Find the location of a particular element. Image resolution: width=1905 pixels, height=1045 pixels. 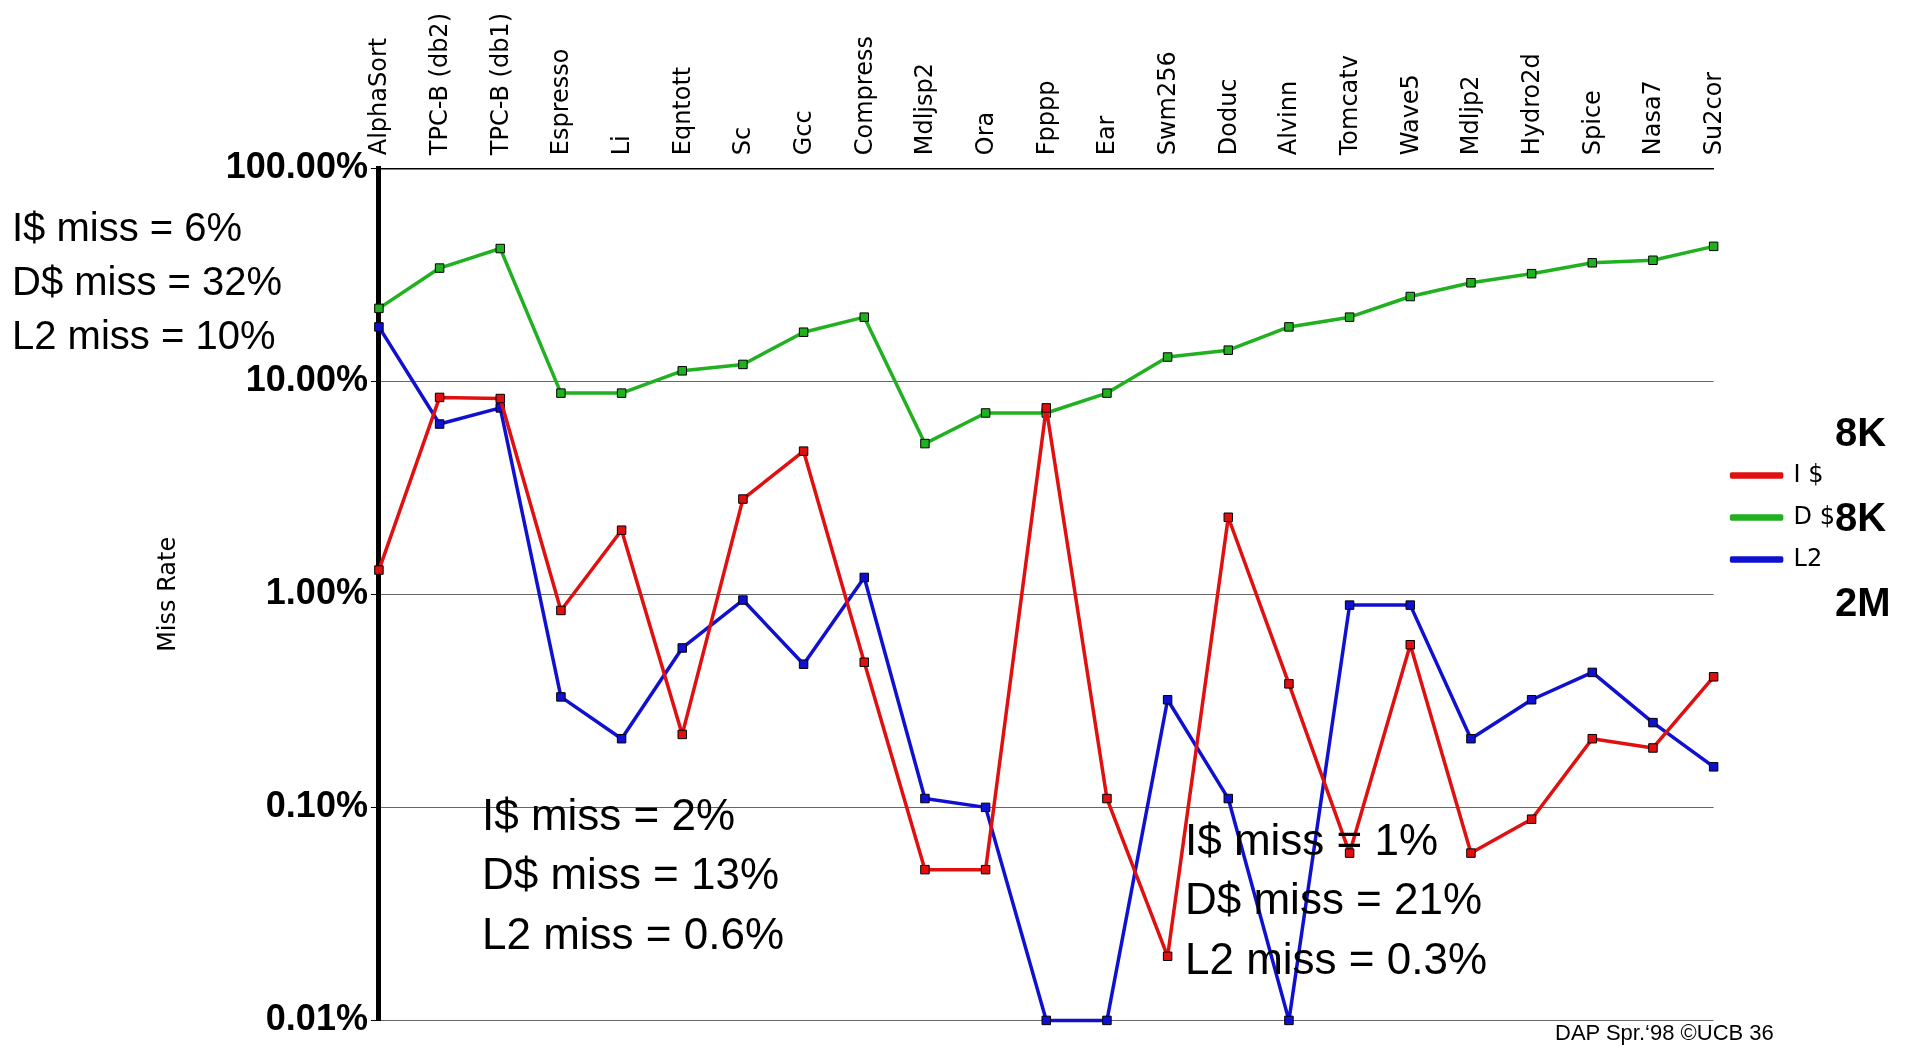

x-tick-label: Su2cor is located at coordinates (1713, 113).